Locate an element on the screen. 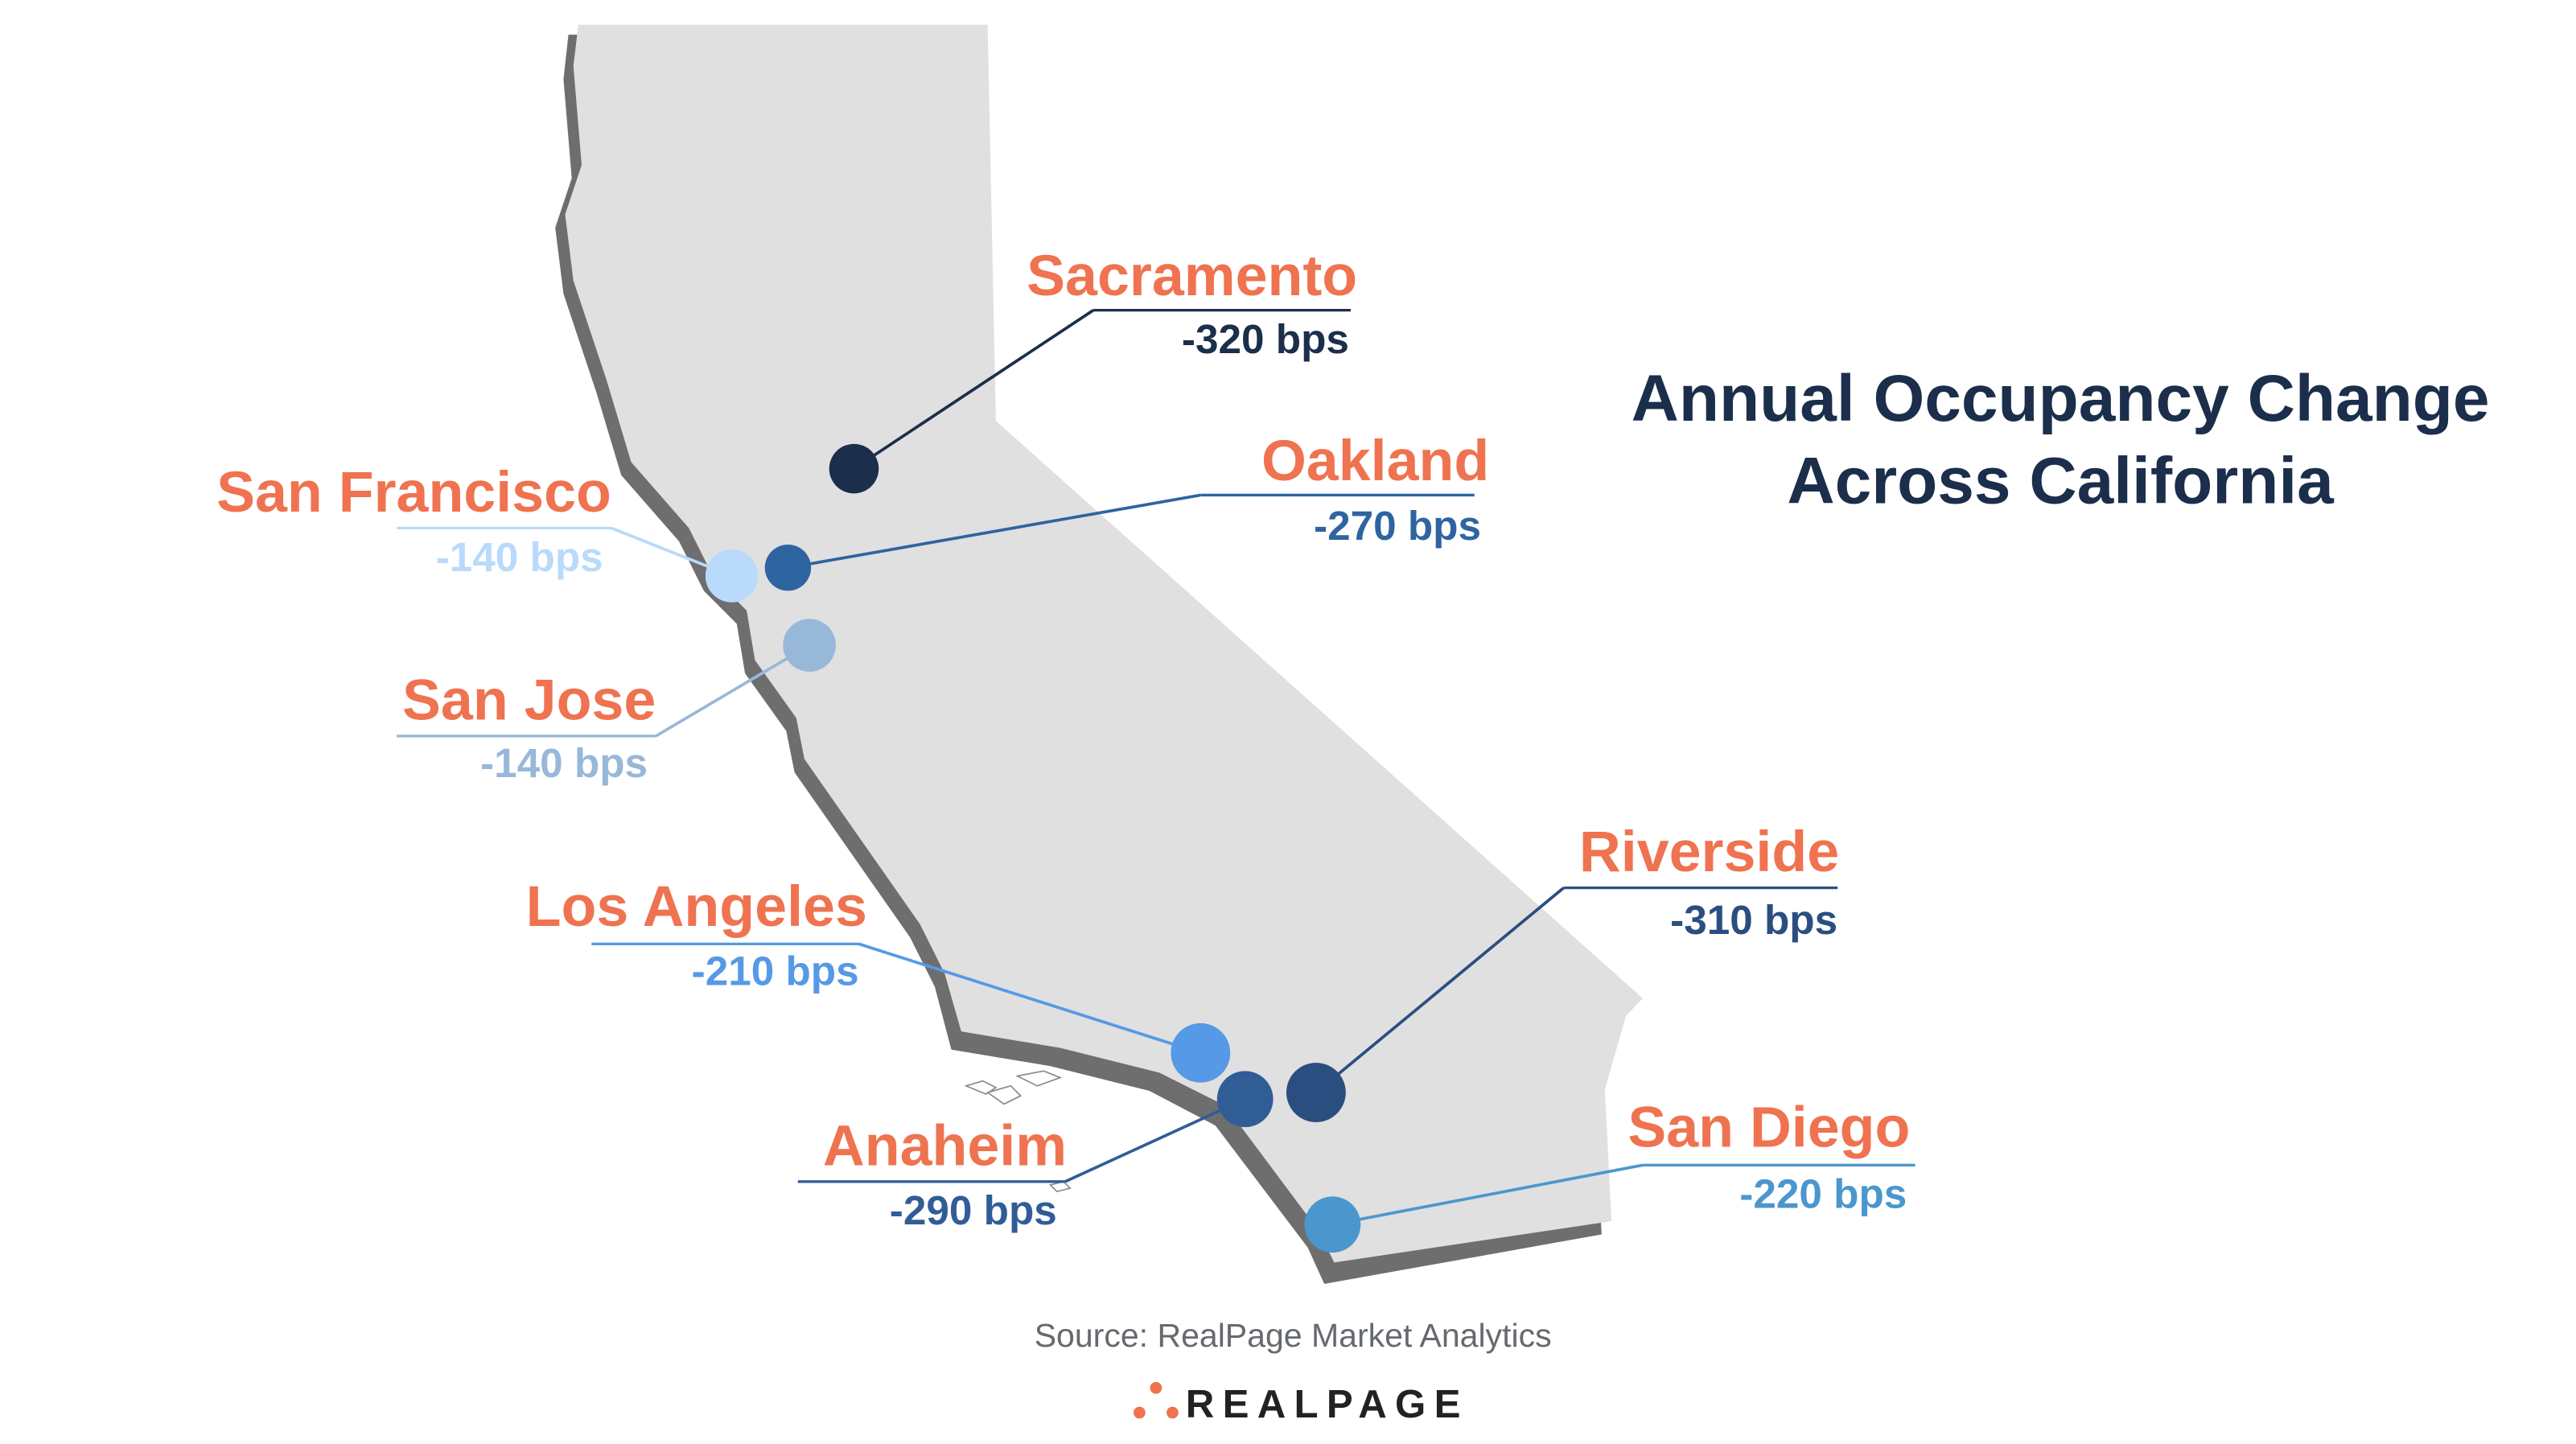 This screenshot has height=1444, width=2576. city-name: Oakland is located at coordinates (1375, 461).